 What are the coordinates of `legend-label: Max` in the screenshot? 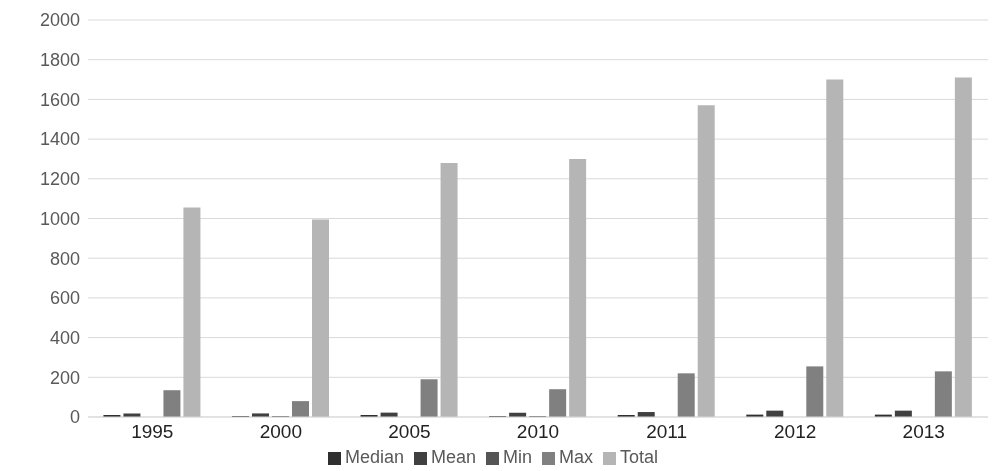 It's located at (576, 457).